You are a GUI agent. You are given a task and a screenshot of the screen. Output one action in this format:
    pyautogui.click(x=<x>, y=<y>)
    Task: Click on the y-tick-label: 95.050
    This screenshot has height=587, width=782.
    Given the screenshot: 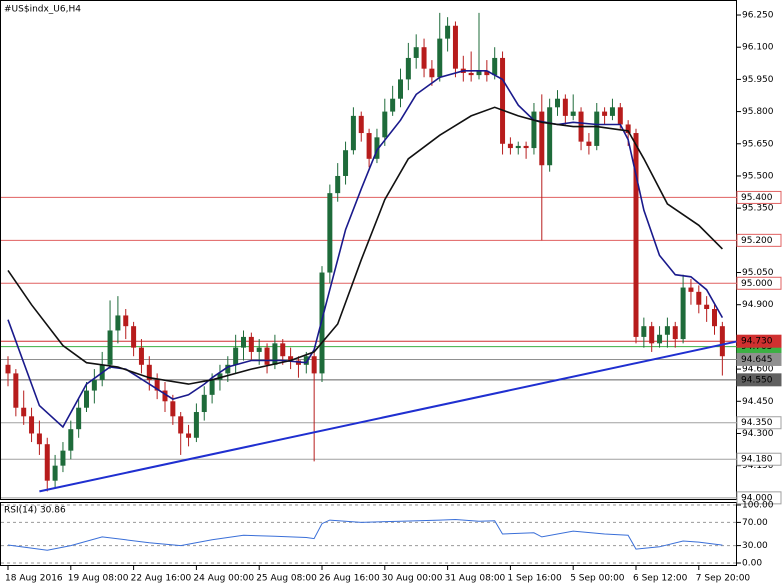 What is the action you would take?
    pyautogui.click(x=758, y=273)
    